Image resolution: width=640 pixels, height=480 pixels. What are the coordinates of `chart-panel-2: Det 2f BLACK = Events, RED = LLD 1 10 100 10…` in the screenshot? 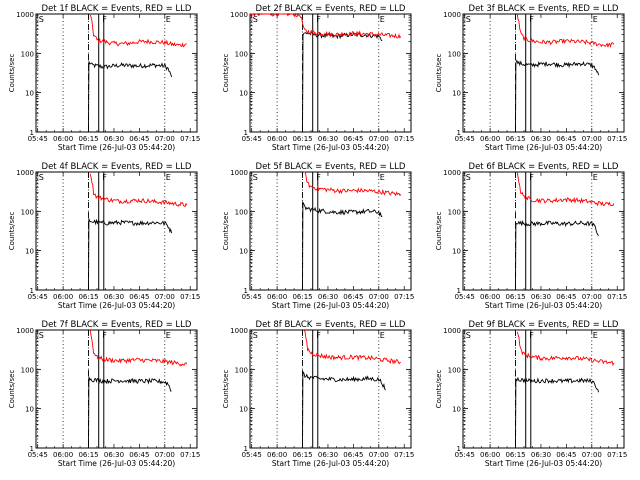 It's located at (318, 78).